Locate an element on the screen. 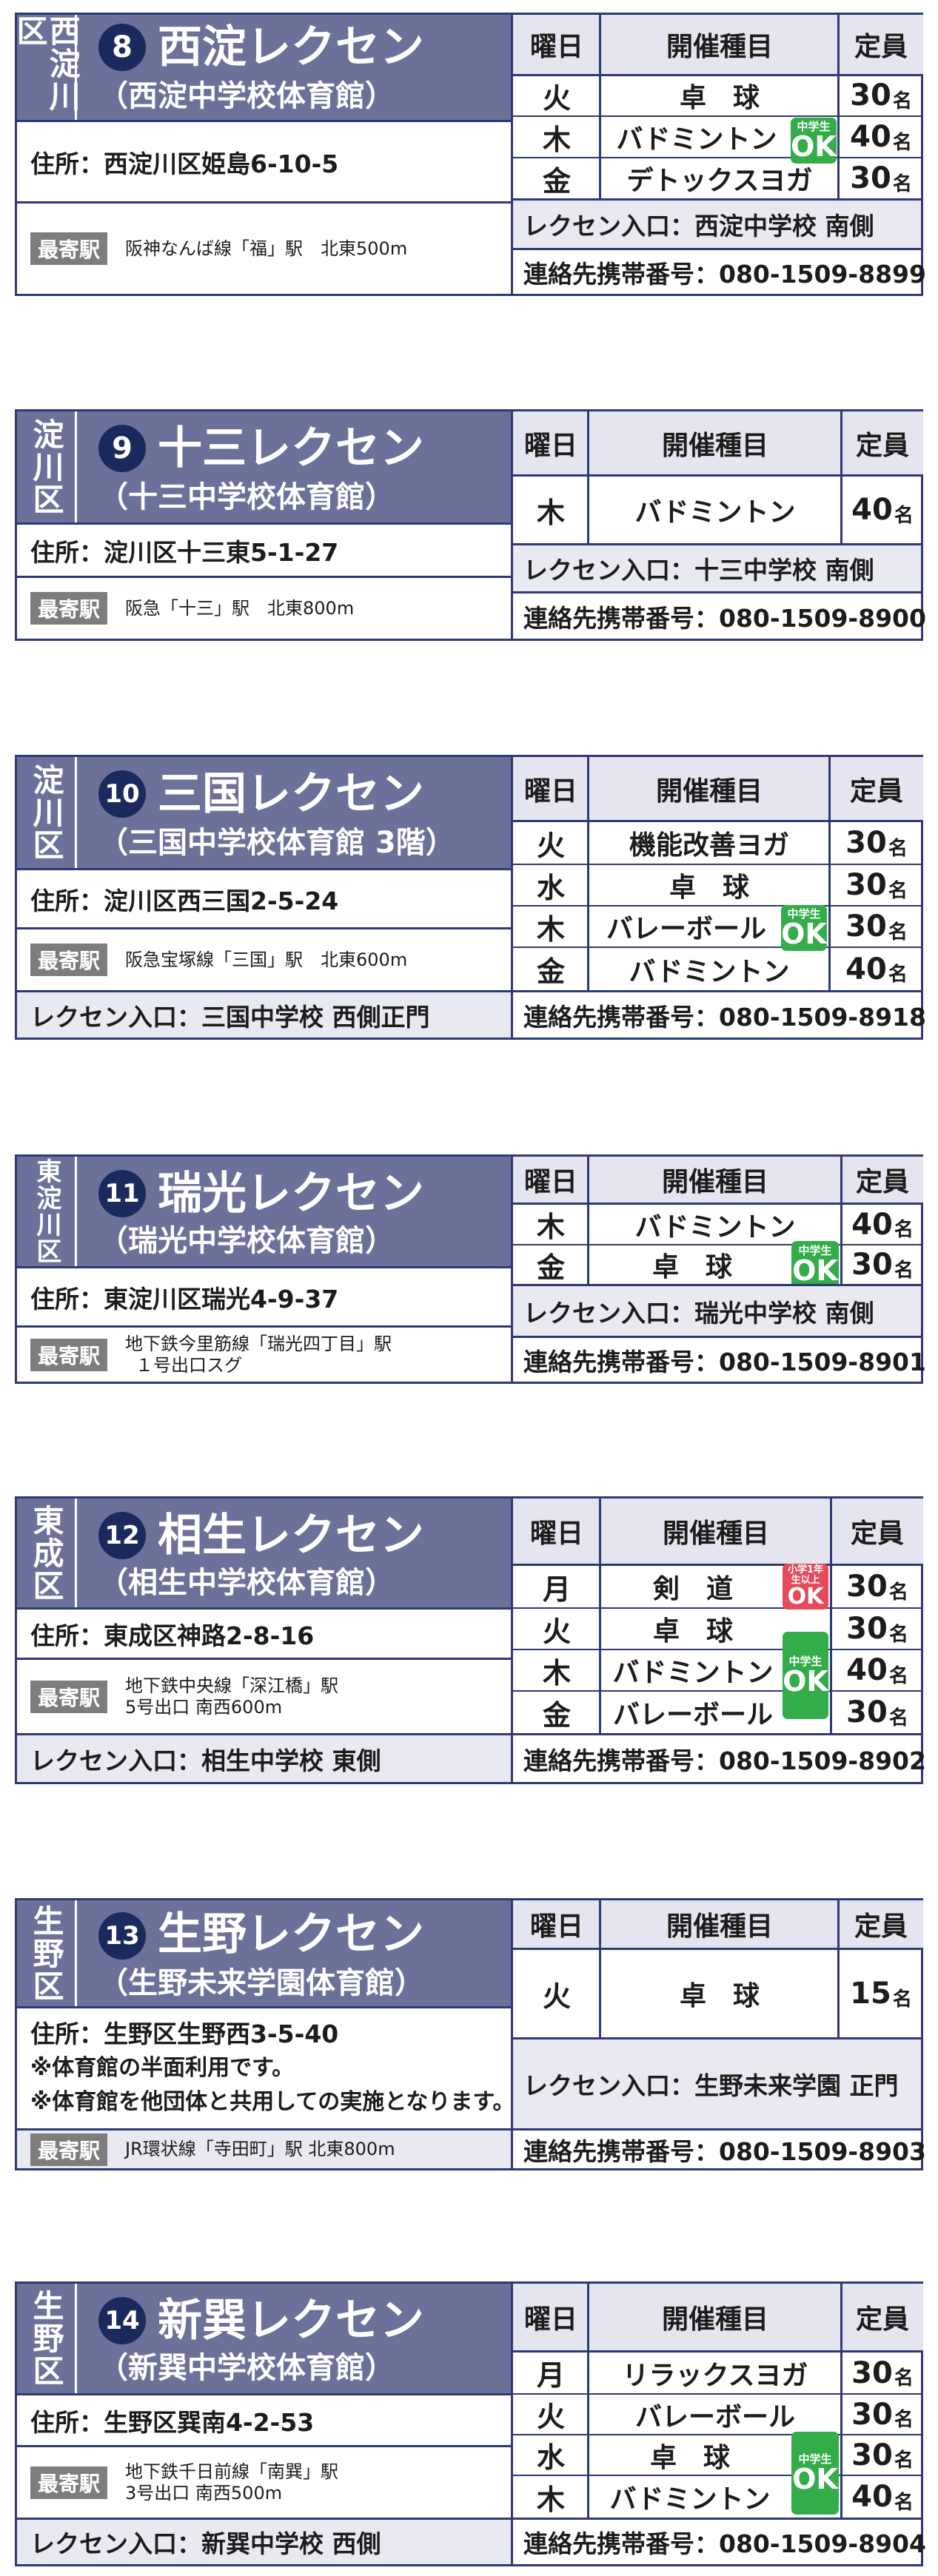  address: 住所：生野区巽南4-2-53 is located at coordinates (264, 2419).